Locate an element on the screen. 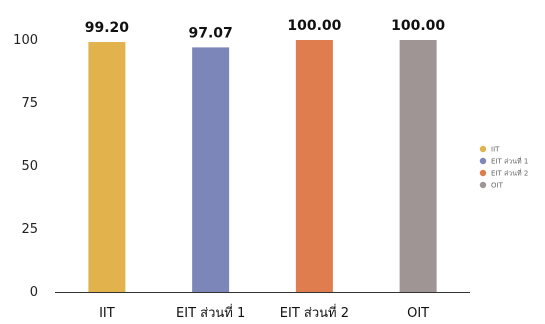 The width and height of the screenshot is (545, 324). bar-value-label: 97.07 is located at coordinates (210, 33).